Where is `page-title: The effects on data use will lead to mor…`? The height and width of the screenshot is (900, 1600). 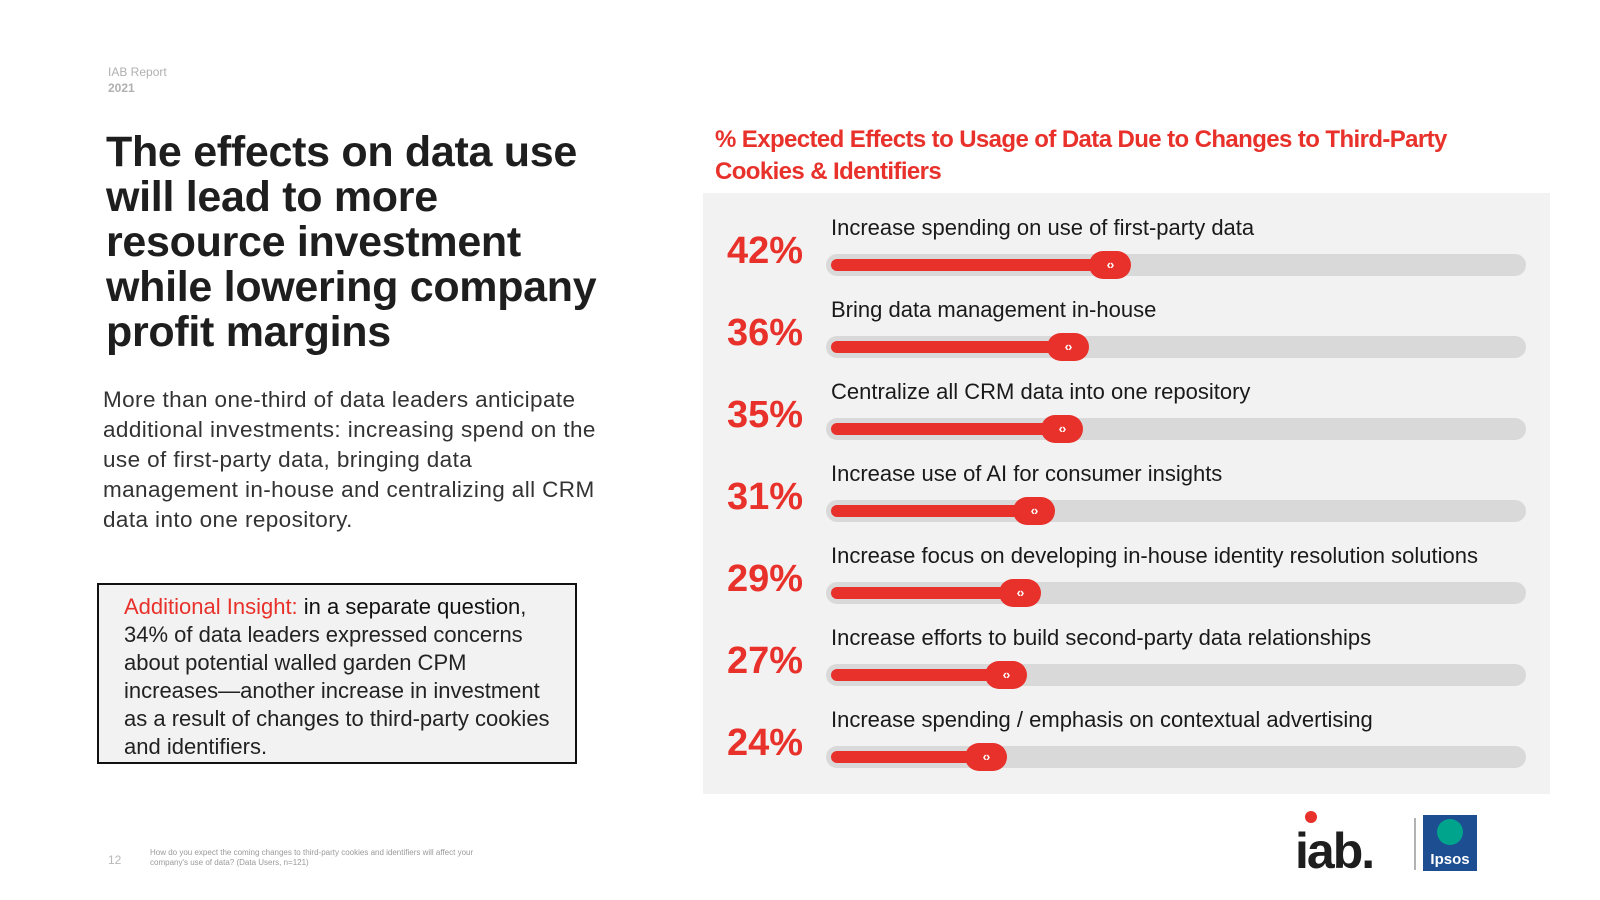 page-title: The effects on data use will lead to mor… is located at coordinates (351, 242).